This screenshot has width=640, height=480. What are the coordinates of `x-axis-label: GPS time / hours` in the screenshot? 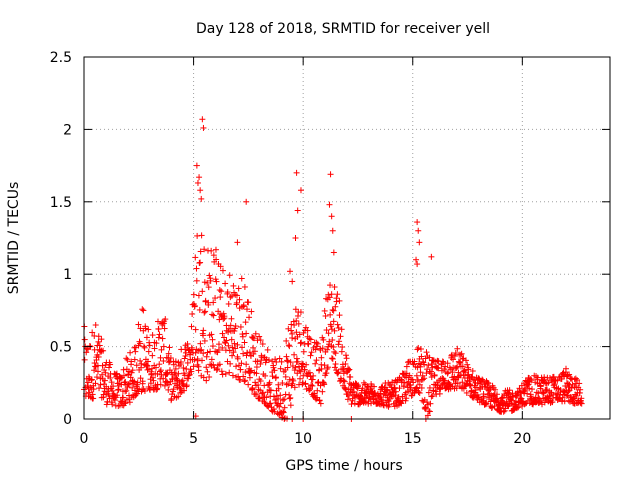 It's located at (343, 466).